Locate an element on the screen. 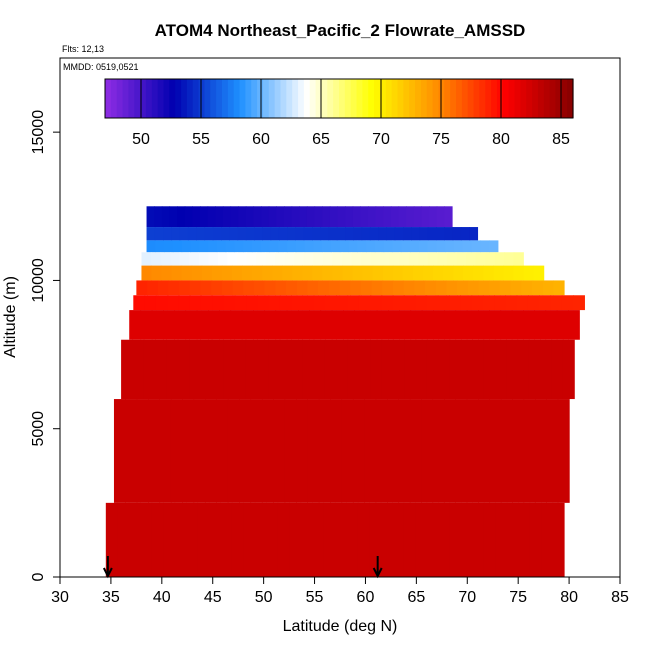 The height and width of the screenshot is (650, 650). x-tick-label: 80 is located at coordinates (569, 597).